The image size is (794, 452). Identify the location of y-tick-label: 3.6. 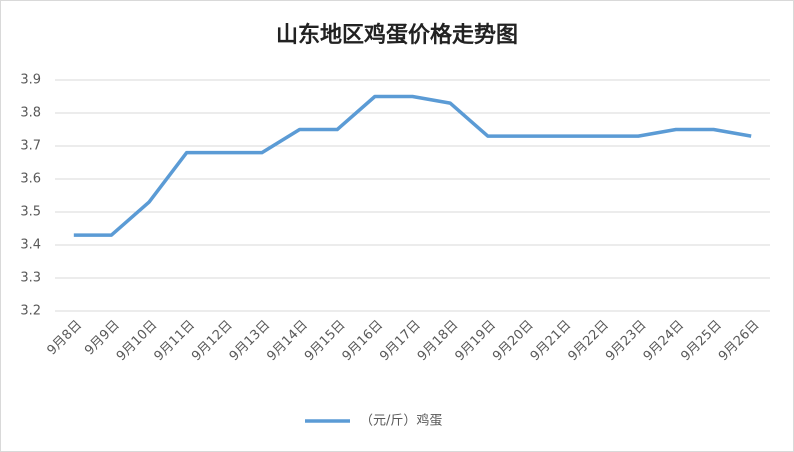
(30, 179).